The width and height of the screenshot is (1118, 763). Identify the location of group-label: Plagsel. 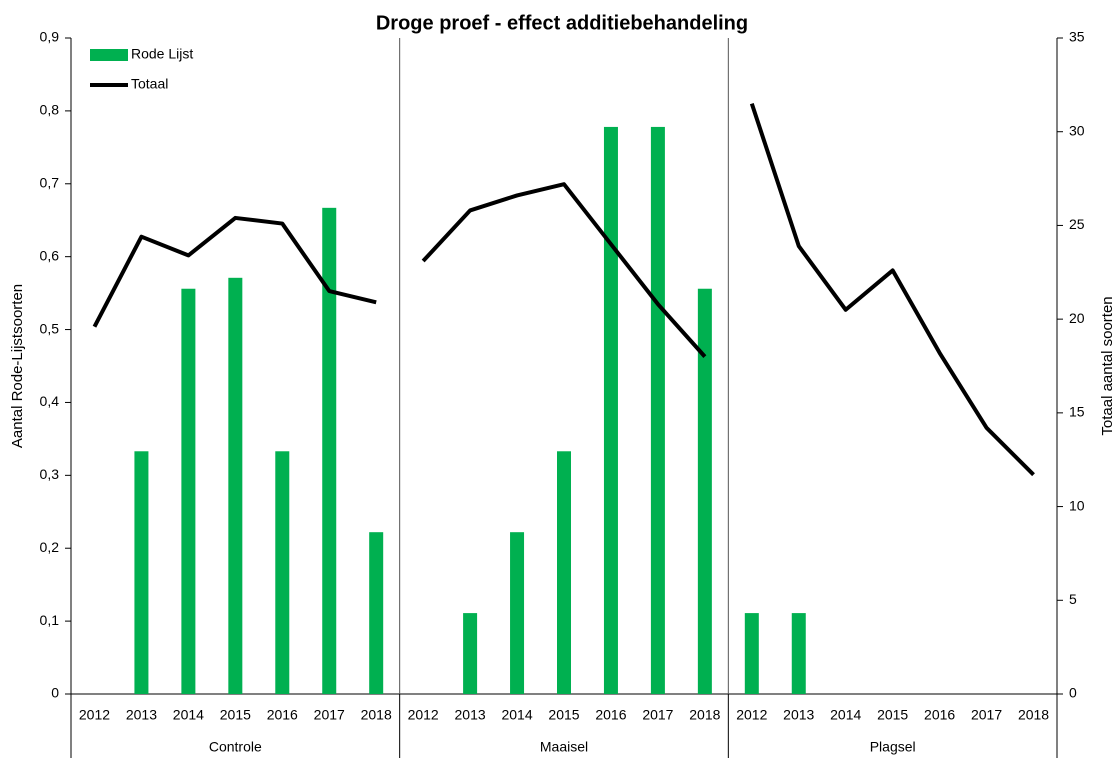
(893, 747).